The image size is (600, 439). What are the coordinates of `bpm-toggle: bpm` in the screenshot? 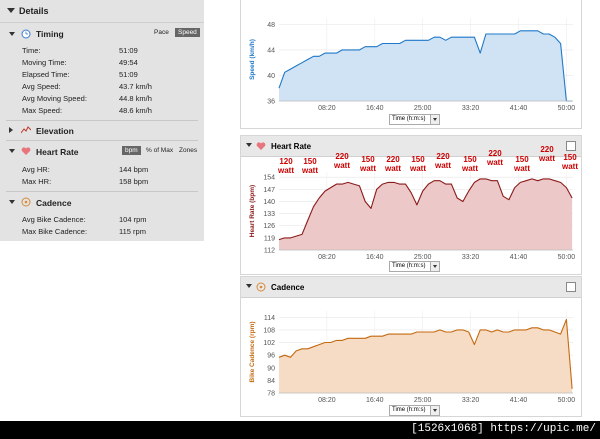 It's located at (131, 150).